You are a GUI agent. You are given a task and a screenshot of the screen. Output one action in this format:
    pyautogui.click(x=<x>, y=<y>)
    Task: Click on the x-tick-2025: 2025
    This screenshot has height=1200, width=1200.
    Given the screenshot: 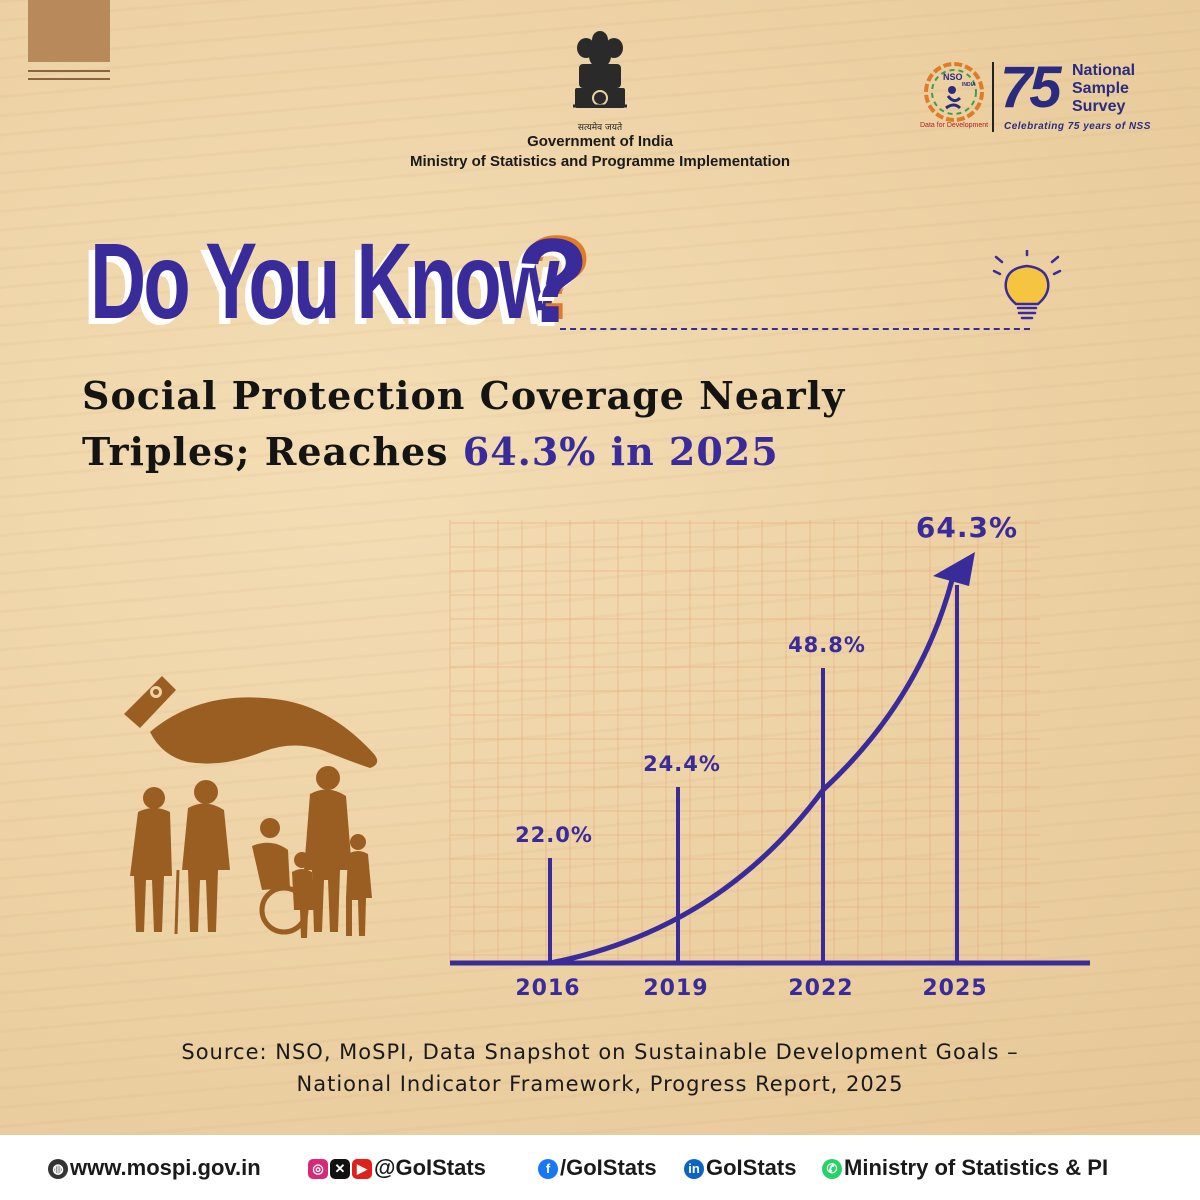 What is the action you would take?
    pyautogui.click(x=954, y=988)
    